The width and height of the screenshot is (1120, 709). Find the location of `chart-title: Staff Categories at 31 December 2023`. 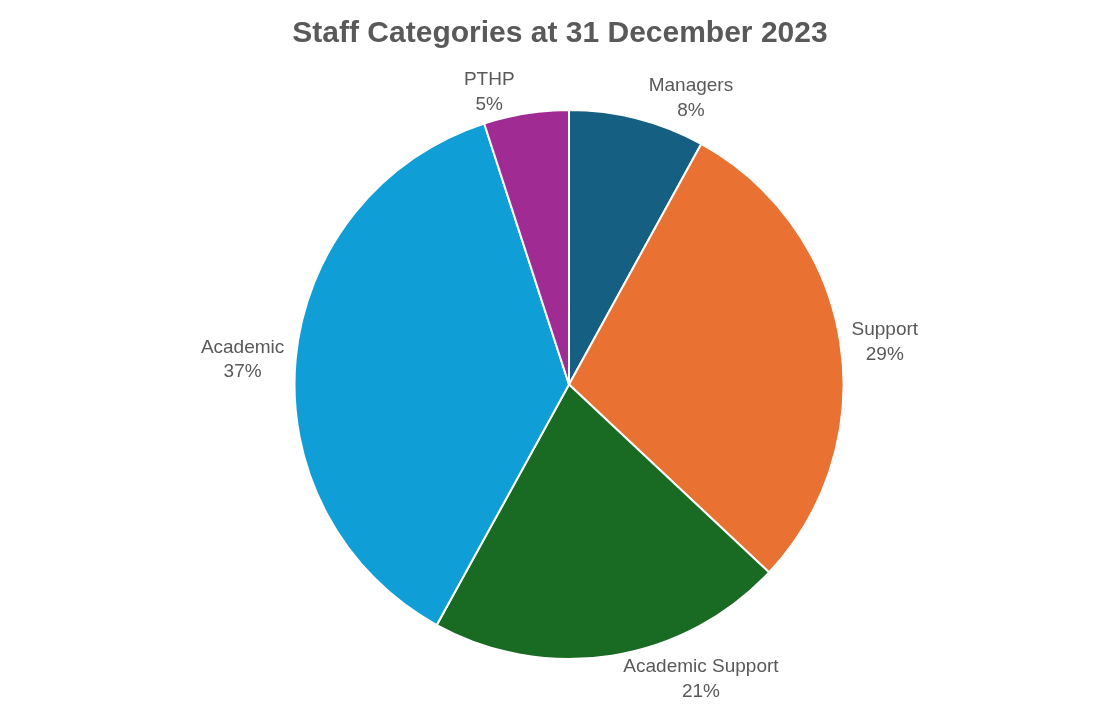

chart-title: Staff Categories at 31 December 2023 is located at coordinates (560, 32).